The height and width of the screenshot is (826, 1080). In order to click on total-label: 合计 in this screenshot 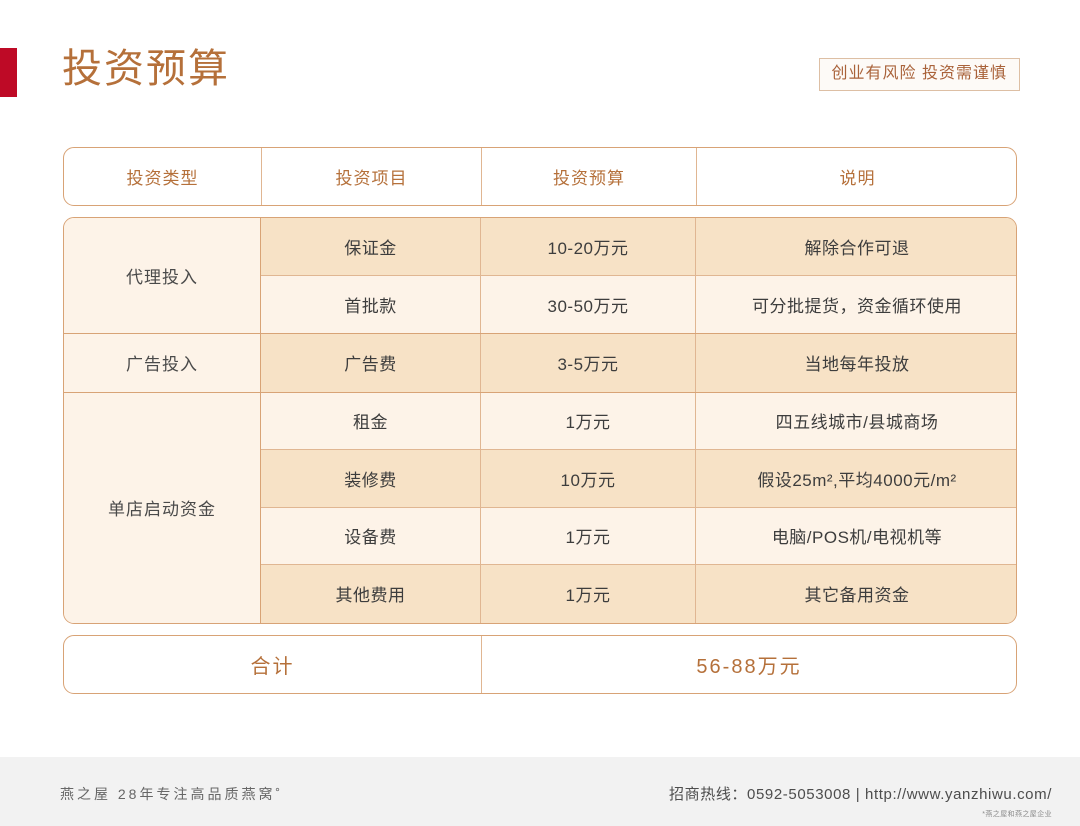, I will do `click(273, 664)`.